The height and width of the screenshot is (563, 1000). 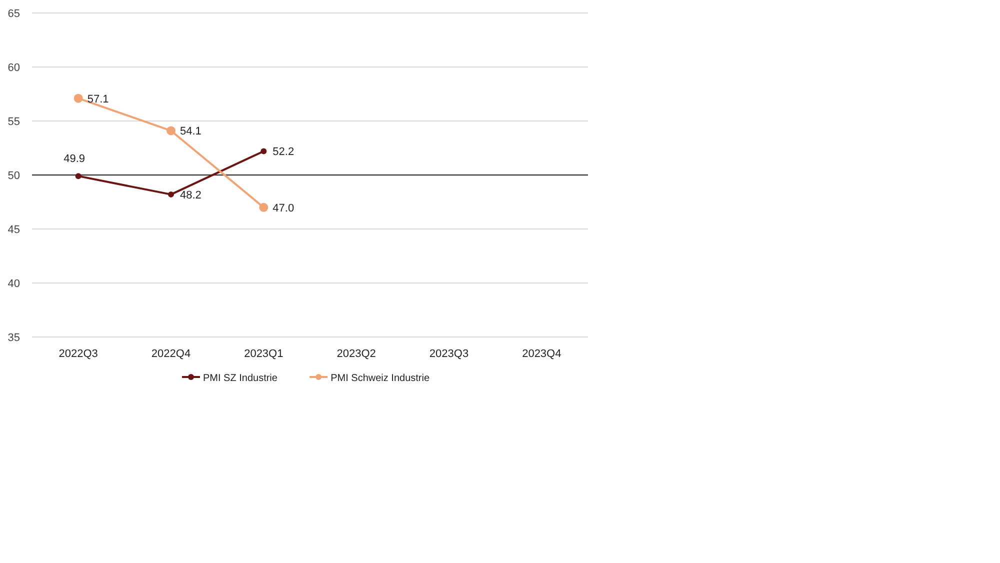 What do you see at coordinates (356, 354) in the screenshot?
I see `x-tick-label: 2023Q2` at bounding box center [356, 354].